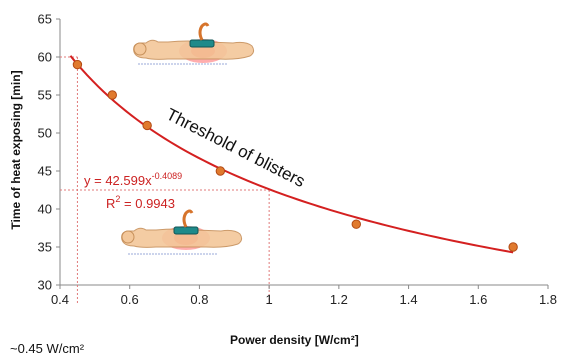  I want to click on footnote: ~0.45 W/cm², so click(47, 348).